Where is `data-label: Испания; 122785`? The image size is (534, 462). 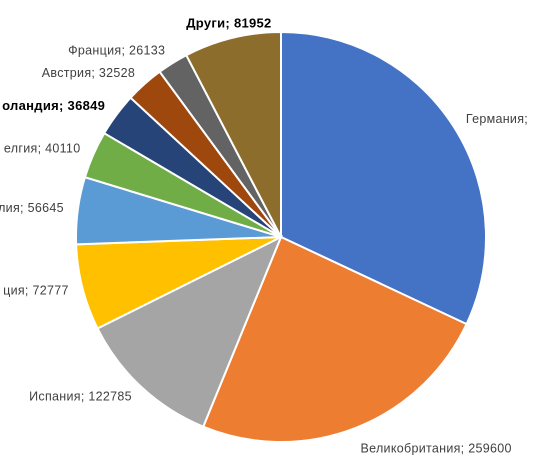
data-label: Испания; 122785 is located at coordinates (80, 397).